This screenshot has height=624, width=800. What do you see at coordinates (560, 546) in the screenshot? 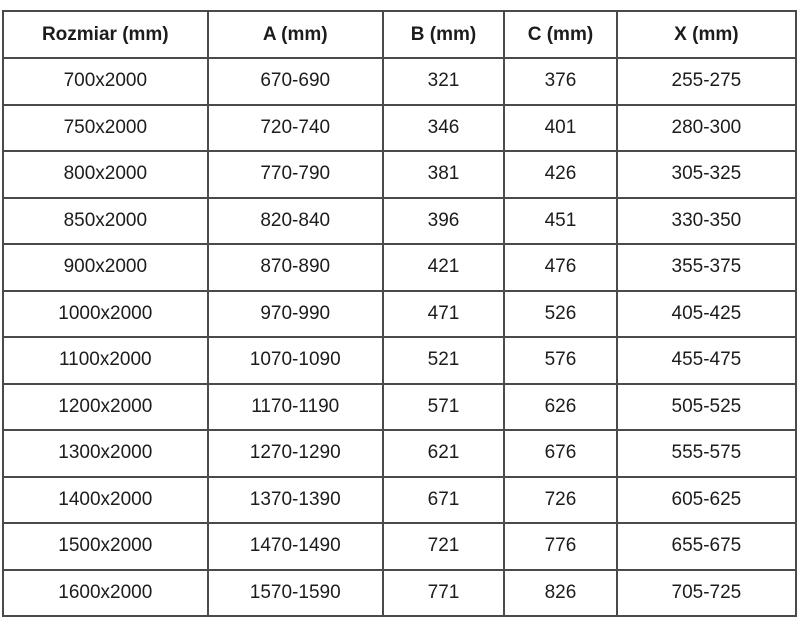
I see `cell-c: 776` at bounding box center [560, 546].